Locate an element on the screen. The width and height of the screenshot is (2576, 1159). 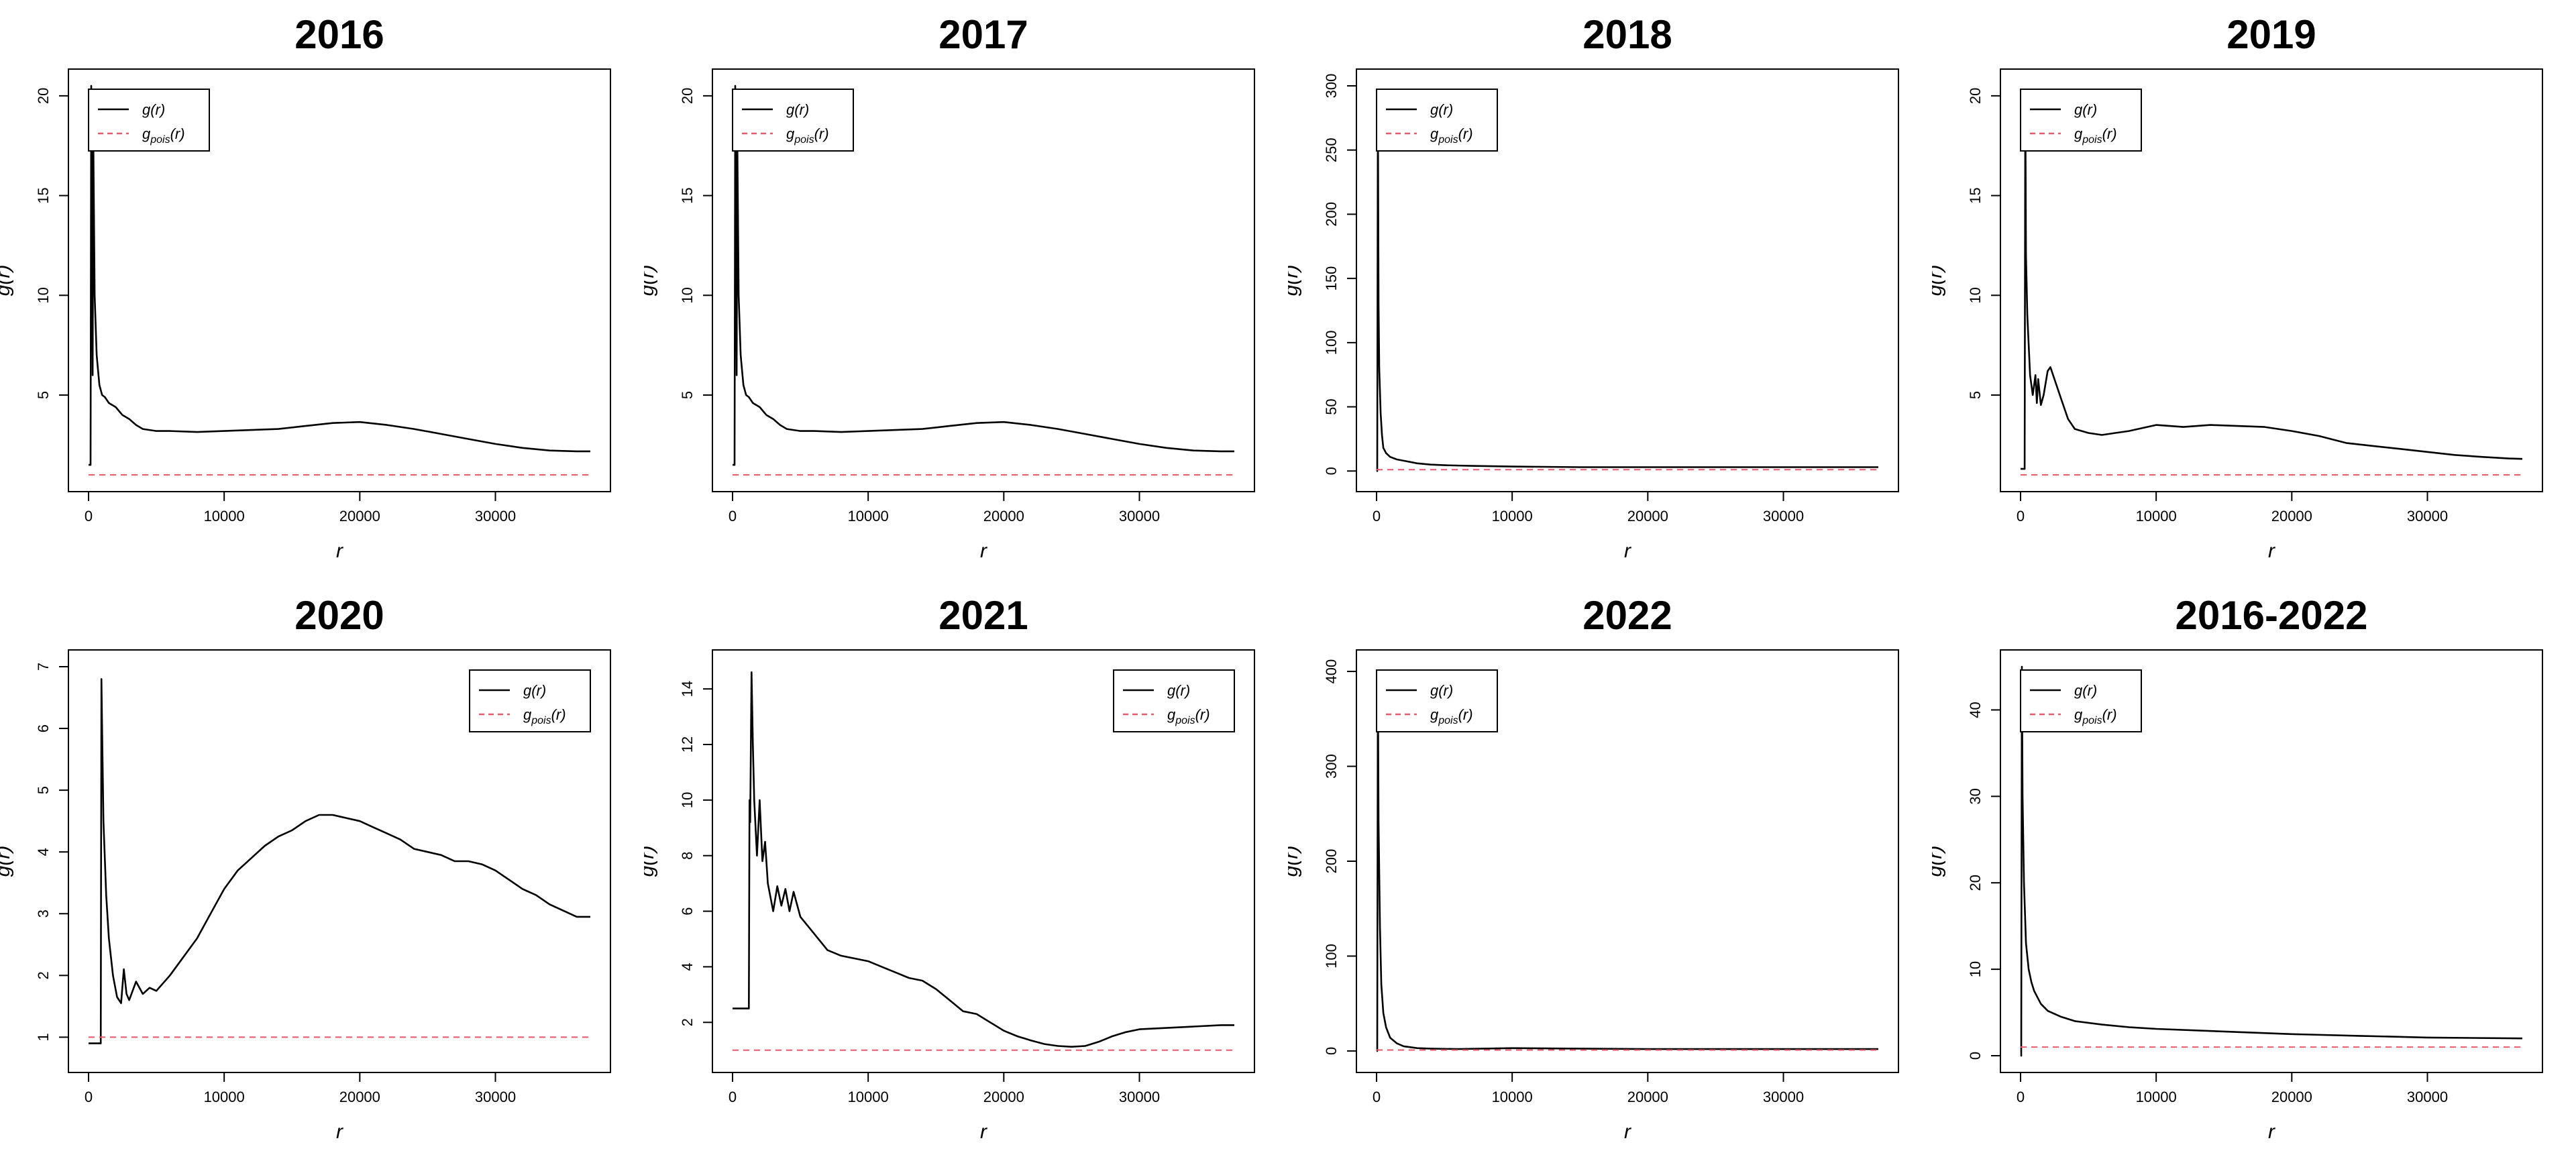
y-tick-label: 7 is located at coordinates (43, 667).